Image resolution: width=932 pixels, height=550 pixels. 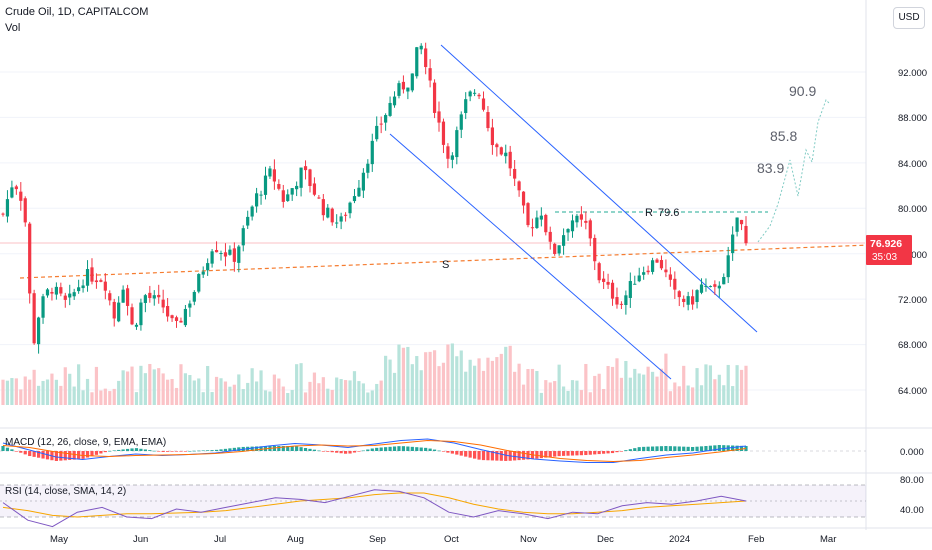 What do you see at coordinates (912, 164) in the screenshot?
I see `price-tick: 84.000` at bounding box center [912, 164].